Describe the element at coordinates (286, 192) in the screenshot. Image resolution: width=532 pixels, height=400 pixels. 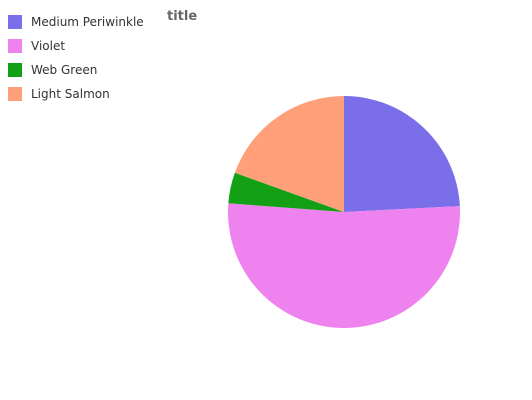
I see `pie-slice-web-green` at that location.